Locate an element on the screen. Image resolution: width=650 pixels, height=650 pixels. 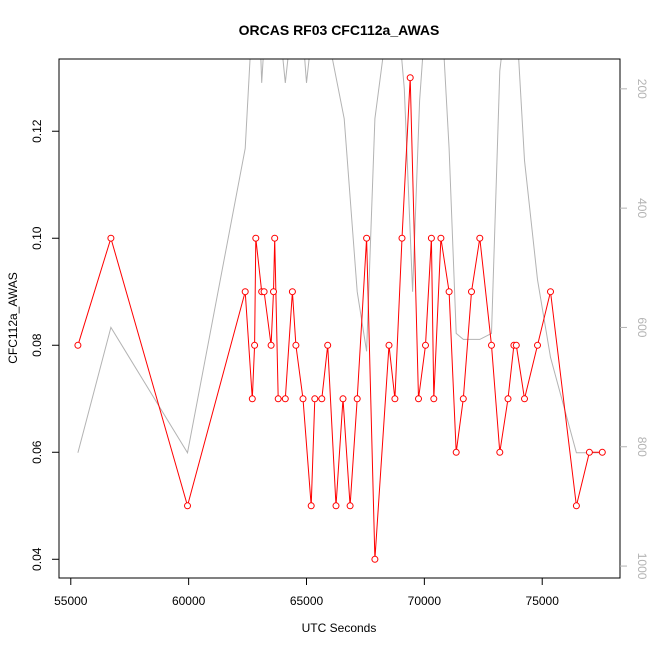
right-y-tick-label: 400 is located at coordinates (642, 208).